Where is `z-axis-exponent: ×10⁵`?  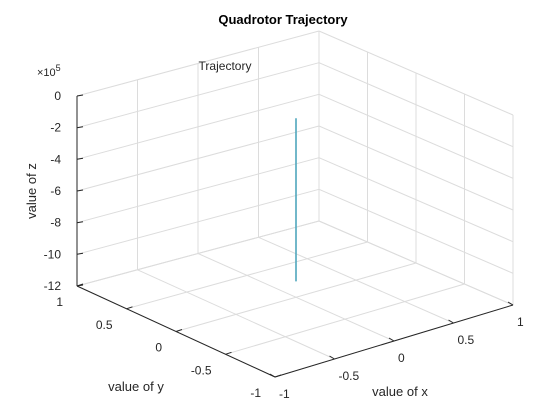
z-axis-exponent: ×10⁵ is located at coordinates (49, 71).